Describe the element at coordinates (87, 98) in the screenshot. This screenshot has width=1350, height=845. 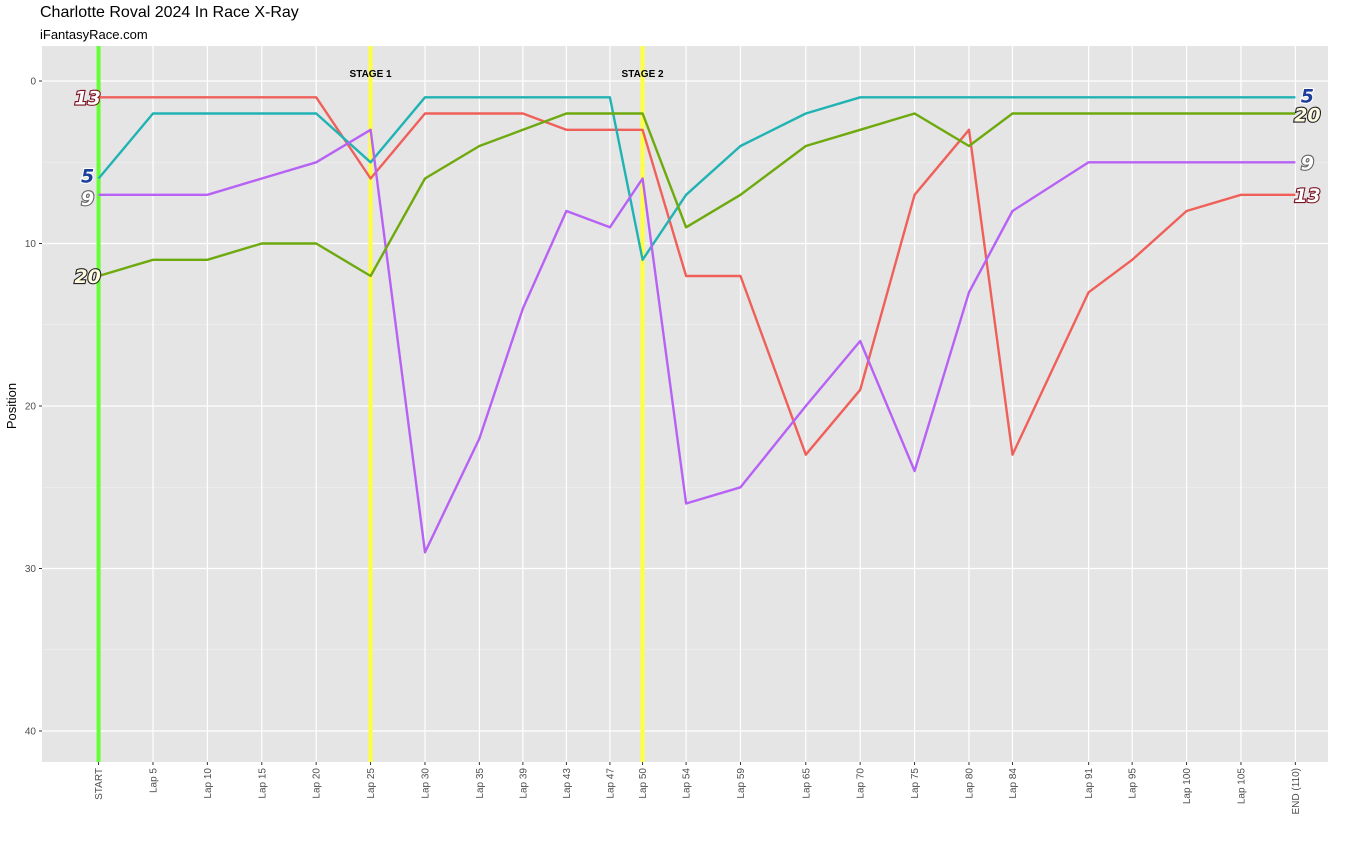
I see `car-badge-start-13: 13` at that location.